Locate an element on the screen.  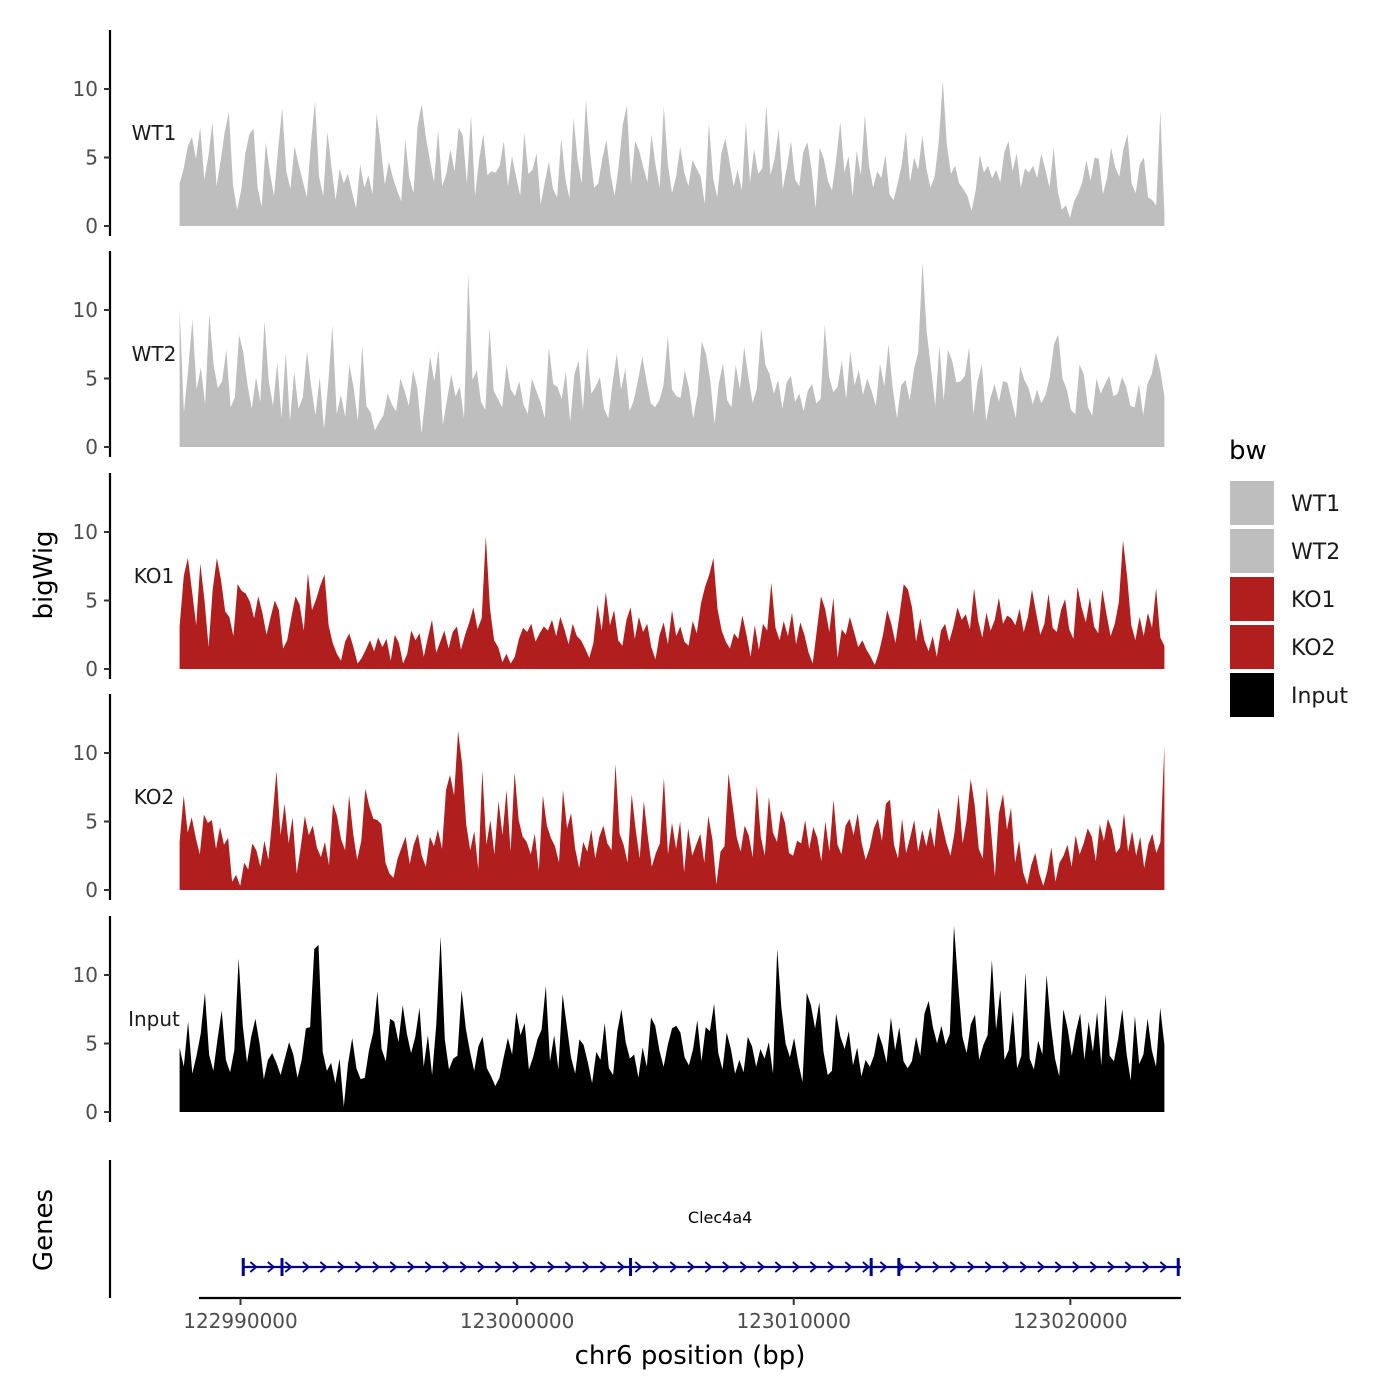
legend: bw WT1 WT2 KO1 KO2 Input is located at coordinates (1288, 576).